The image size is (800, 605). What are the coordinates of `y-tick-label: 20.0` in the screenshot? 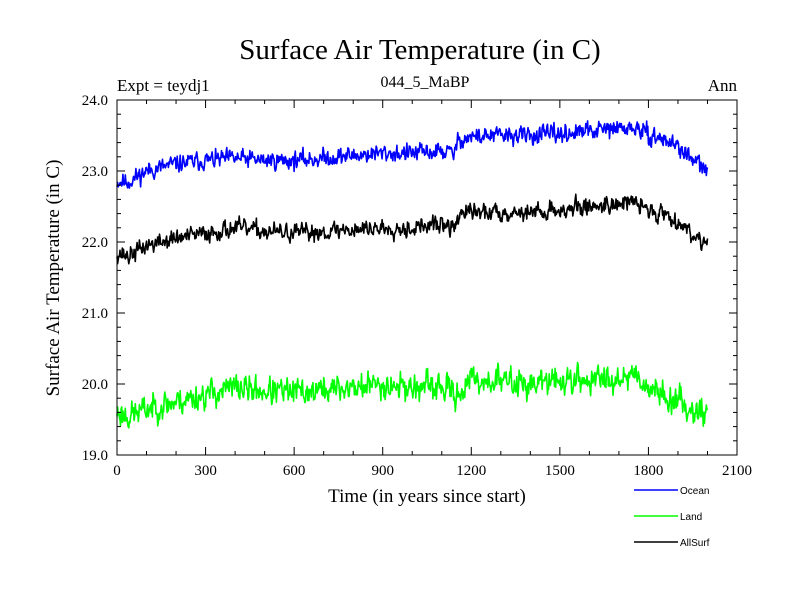 It's located at (95, 385).